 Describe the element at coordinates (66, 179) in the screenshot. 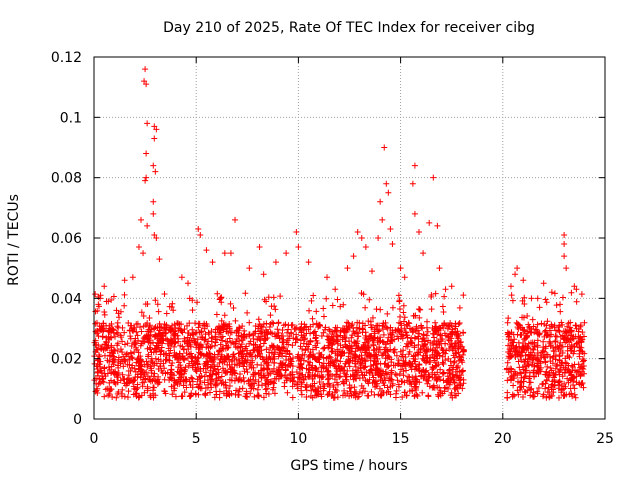

I see `y-tick-label: 0.08` at that location.